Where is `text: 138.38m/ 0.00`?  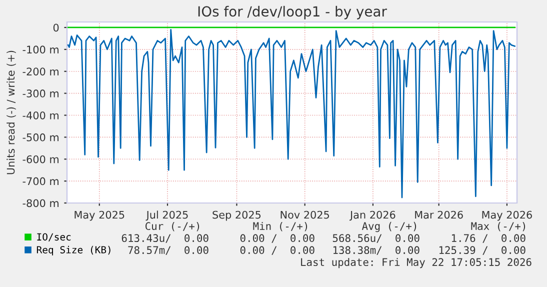 text: 138.38m/ 0.00 is located at coordinates (376, 250).